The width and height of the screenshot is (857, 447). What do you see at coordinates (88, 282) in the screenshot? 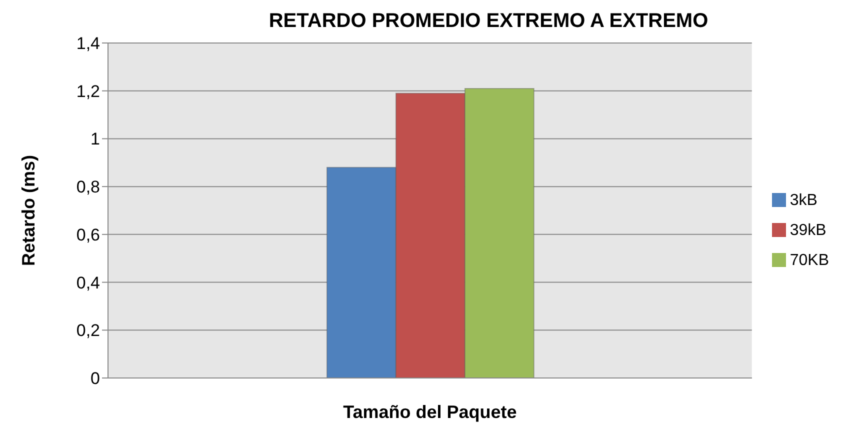
I see `y-tick-label: 0,4` at bounding box center [88, 282].